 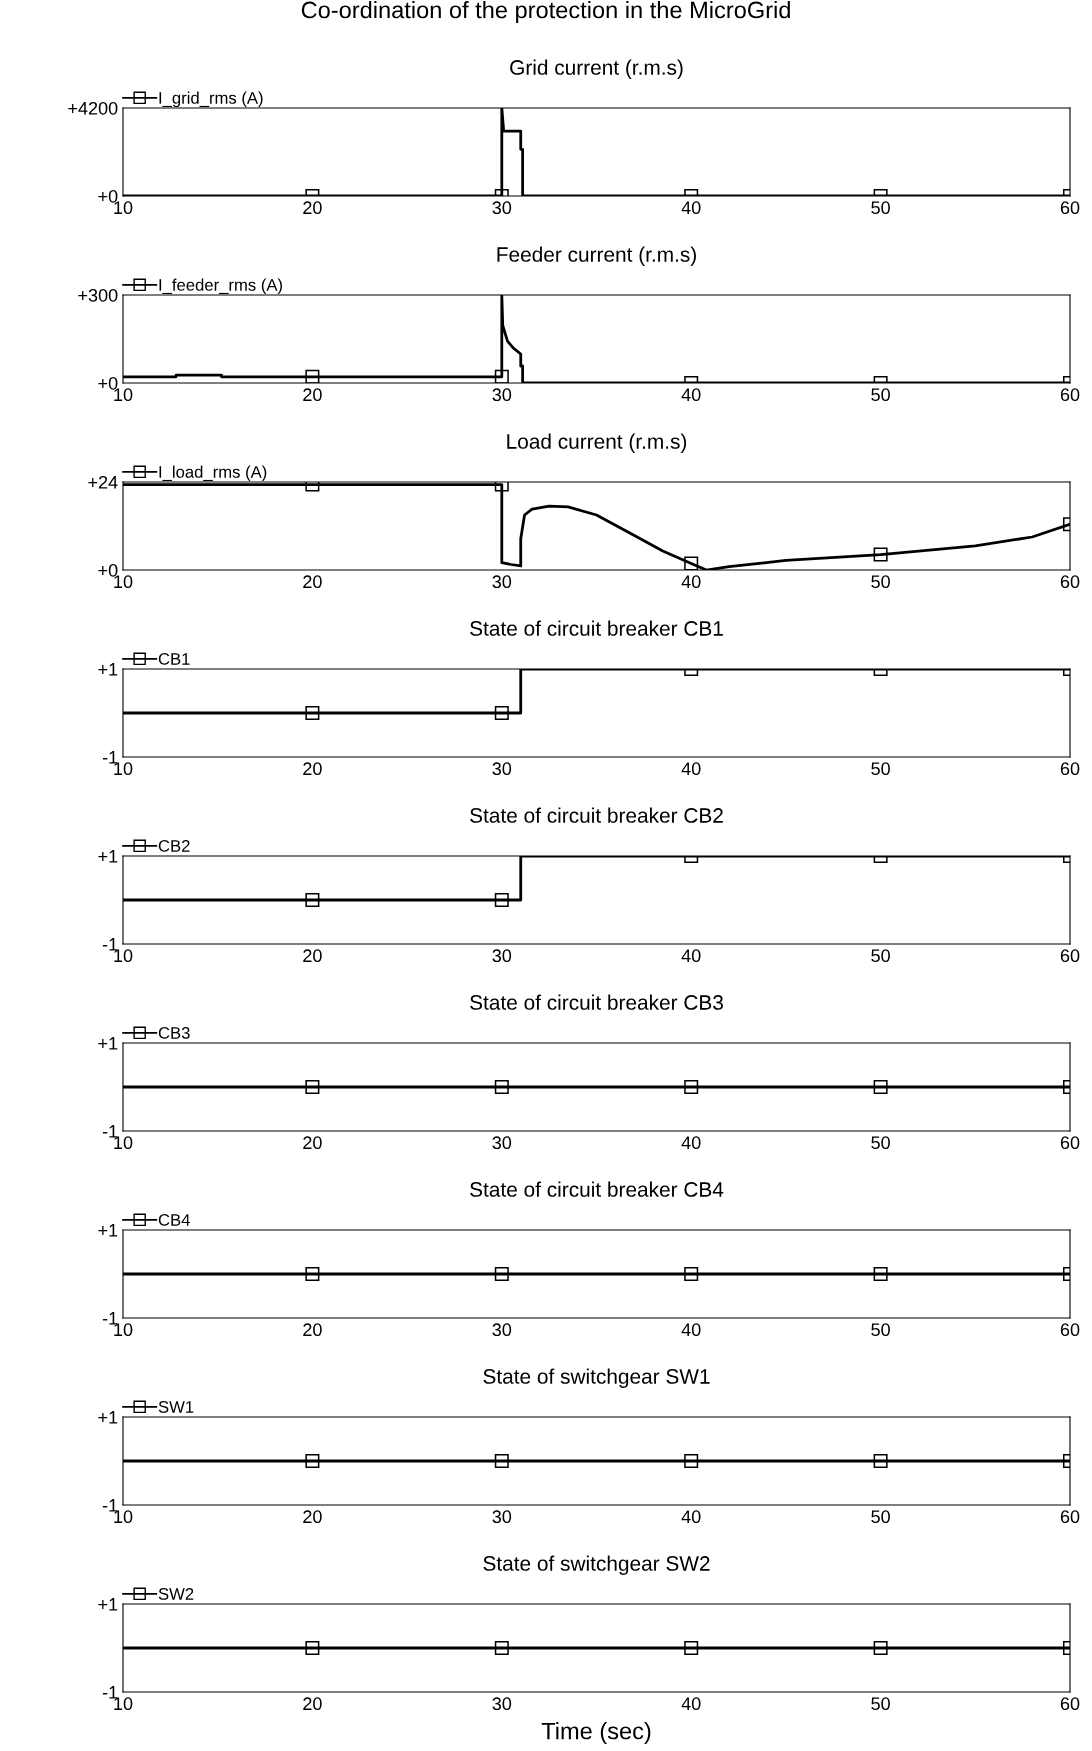 What do you see at coordinates (176, 1594) in the screenshot?
I see `legend-label: SW2` at bounding box center [176, 1594].